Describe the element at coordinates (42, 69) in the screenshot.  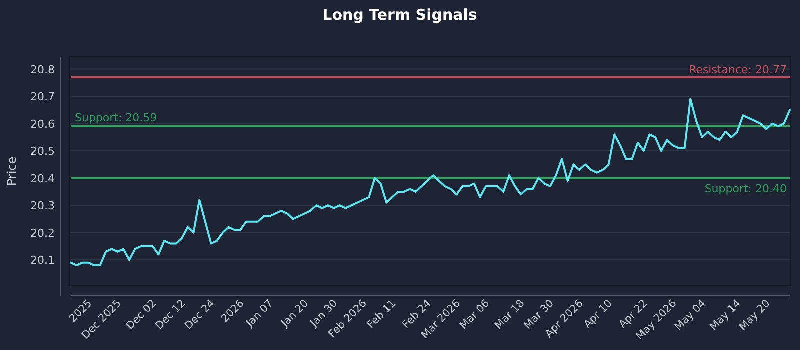
I see `y-tick-label: 20.8` at that location.